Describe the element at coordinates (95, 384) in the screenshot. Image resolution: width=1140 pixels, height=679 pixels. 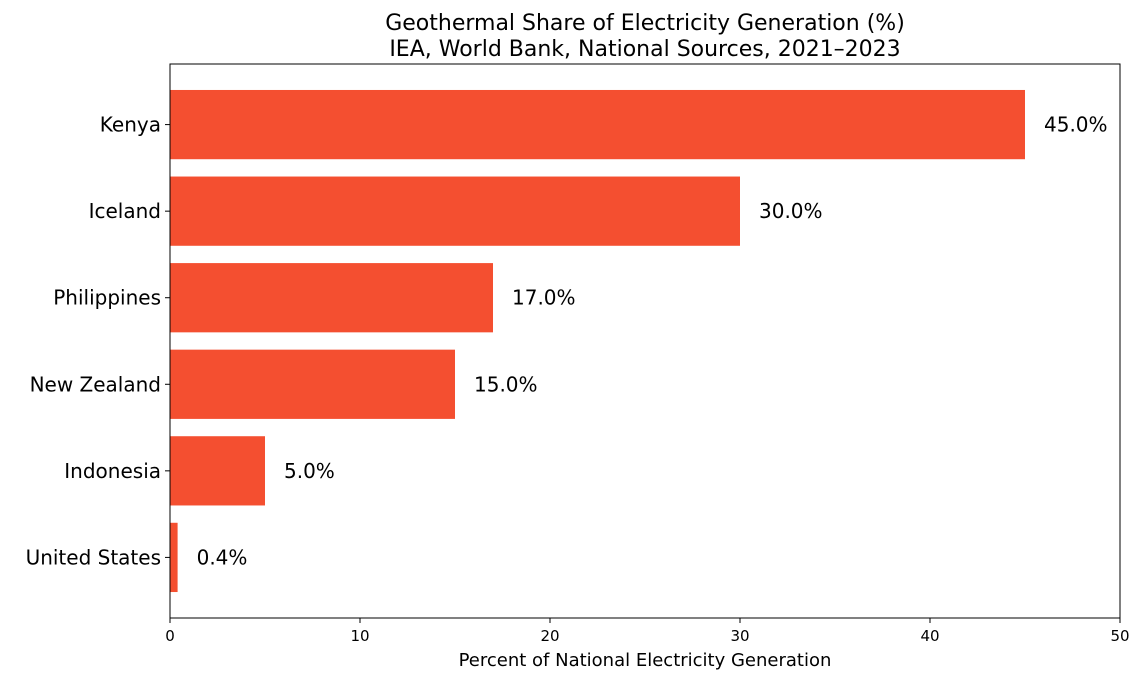
I see `category-label: New Zealand` at that location.